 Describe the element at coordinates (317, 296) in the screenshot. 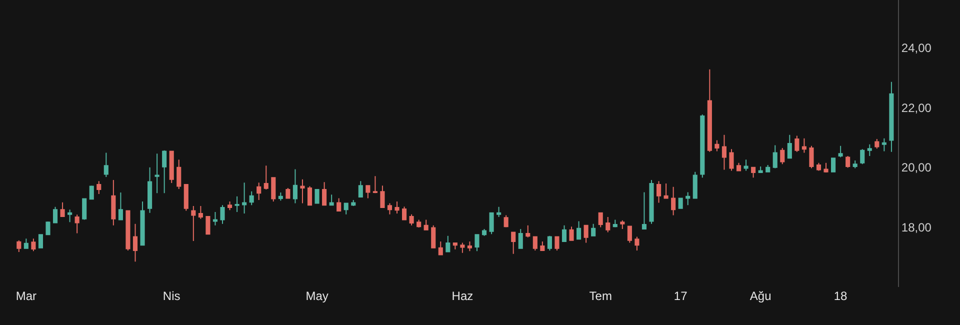

I see `x-tick-label: May` at that location.